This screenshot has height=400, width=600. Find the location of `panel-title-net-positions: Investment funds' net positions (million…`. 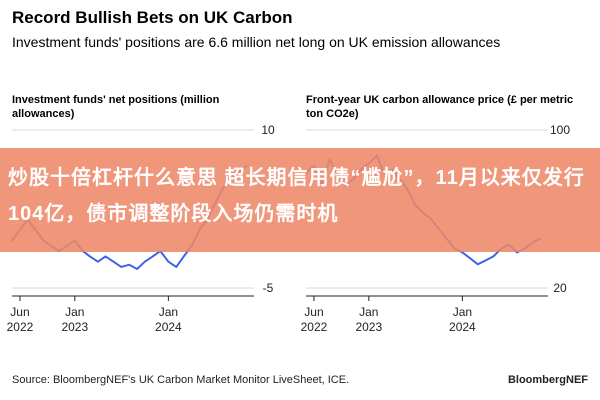

panel-title-net-positions: Investment funds' net positions (million… is located at coordinates (116, 107).